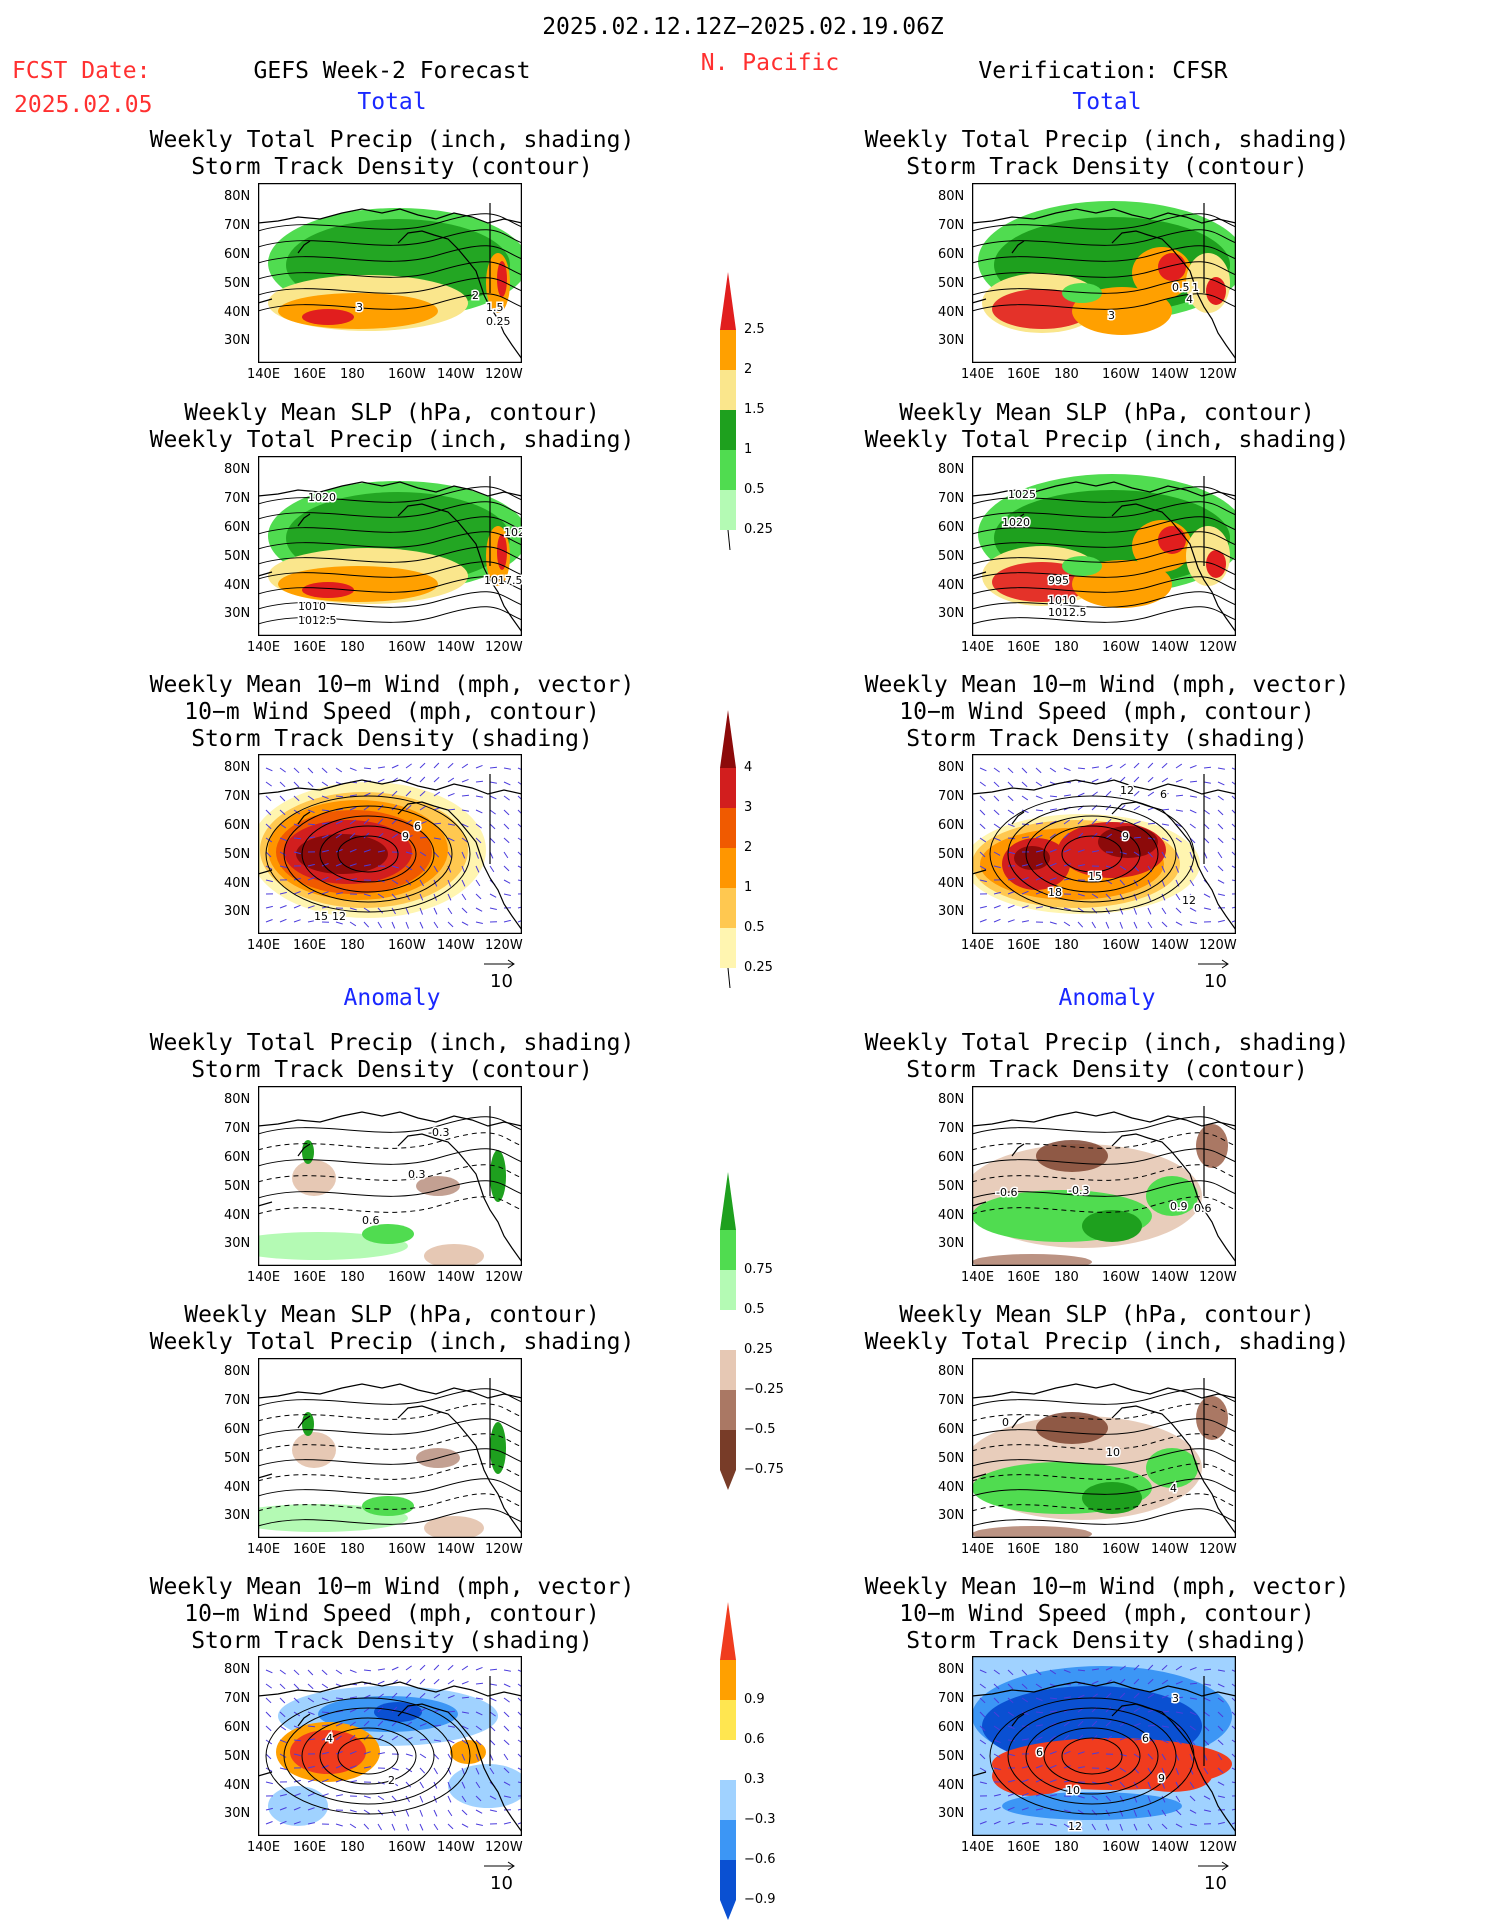 This screenshot has width=1487, height=1925. What do you see at coordinates (1107, 413) in the screenshot?
I see `panel-title-ob-total-slp-1: Weekly Mean SLP (hPa, contour)` at bounding box center [1107, 413].